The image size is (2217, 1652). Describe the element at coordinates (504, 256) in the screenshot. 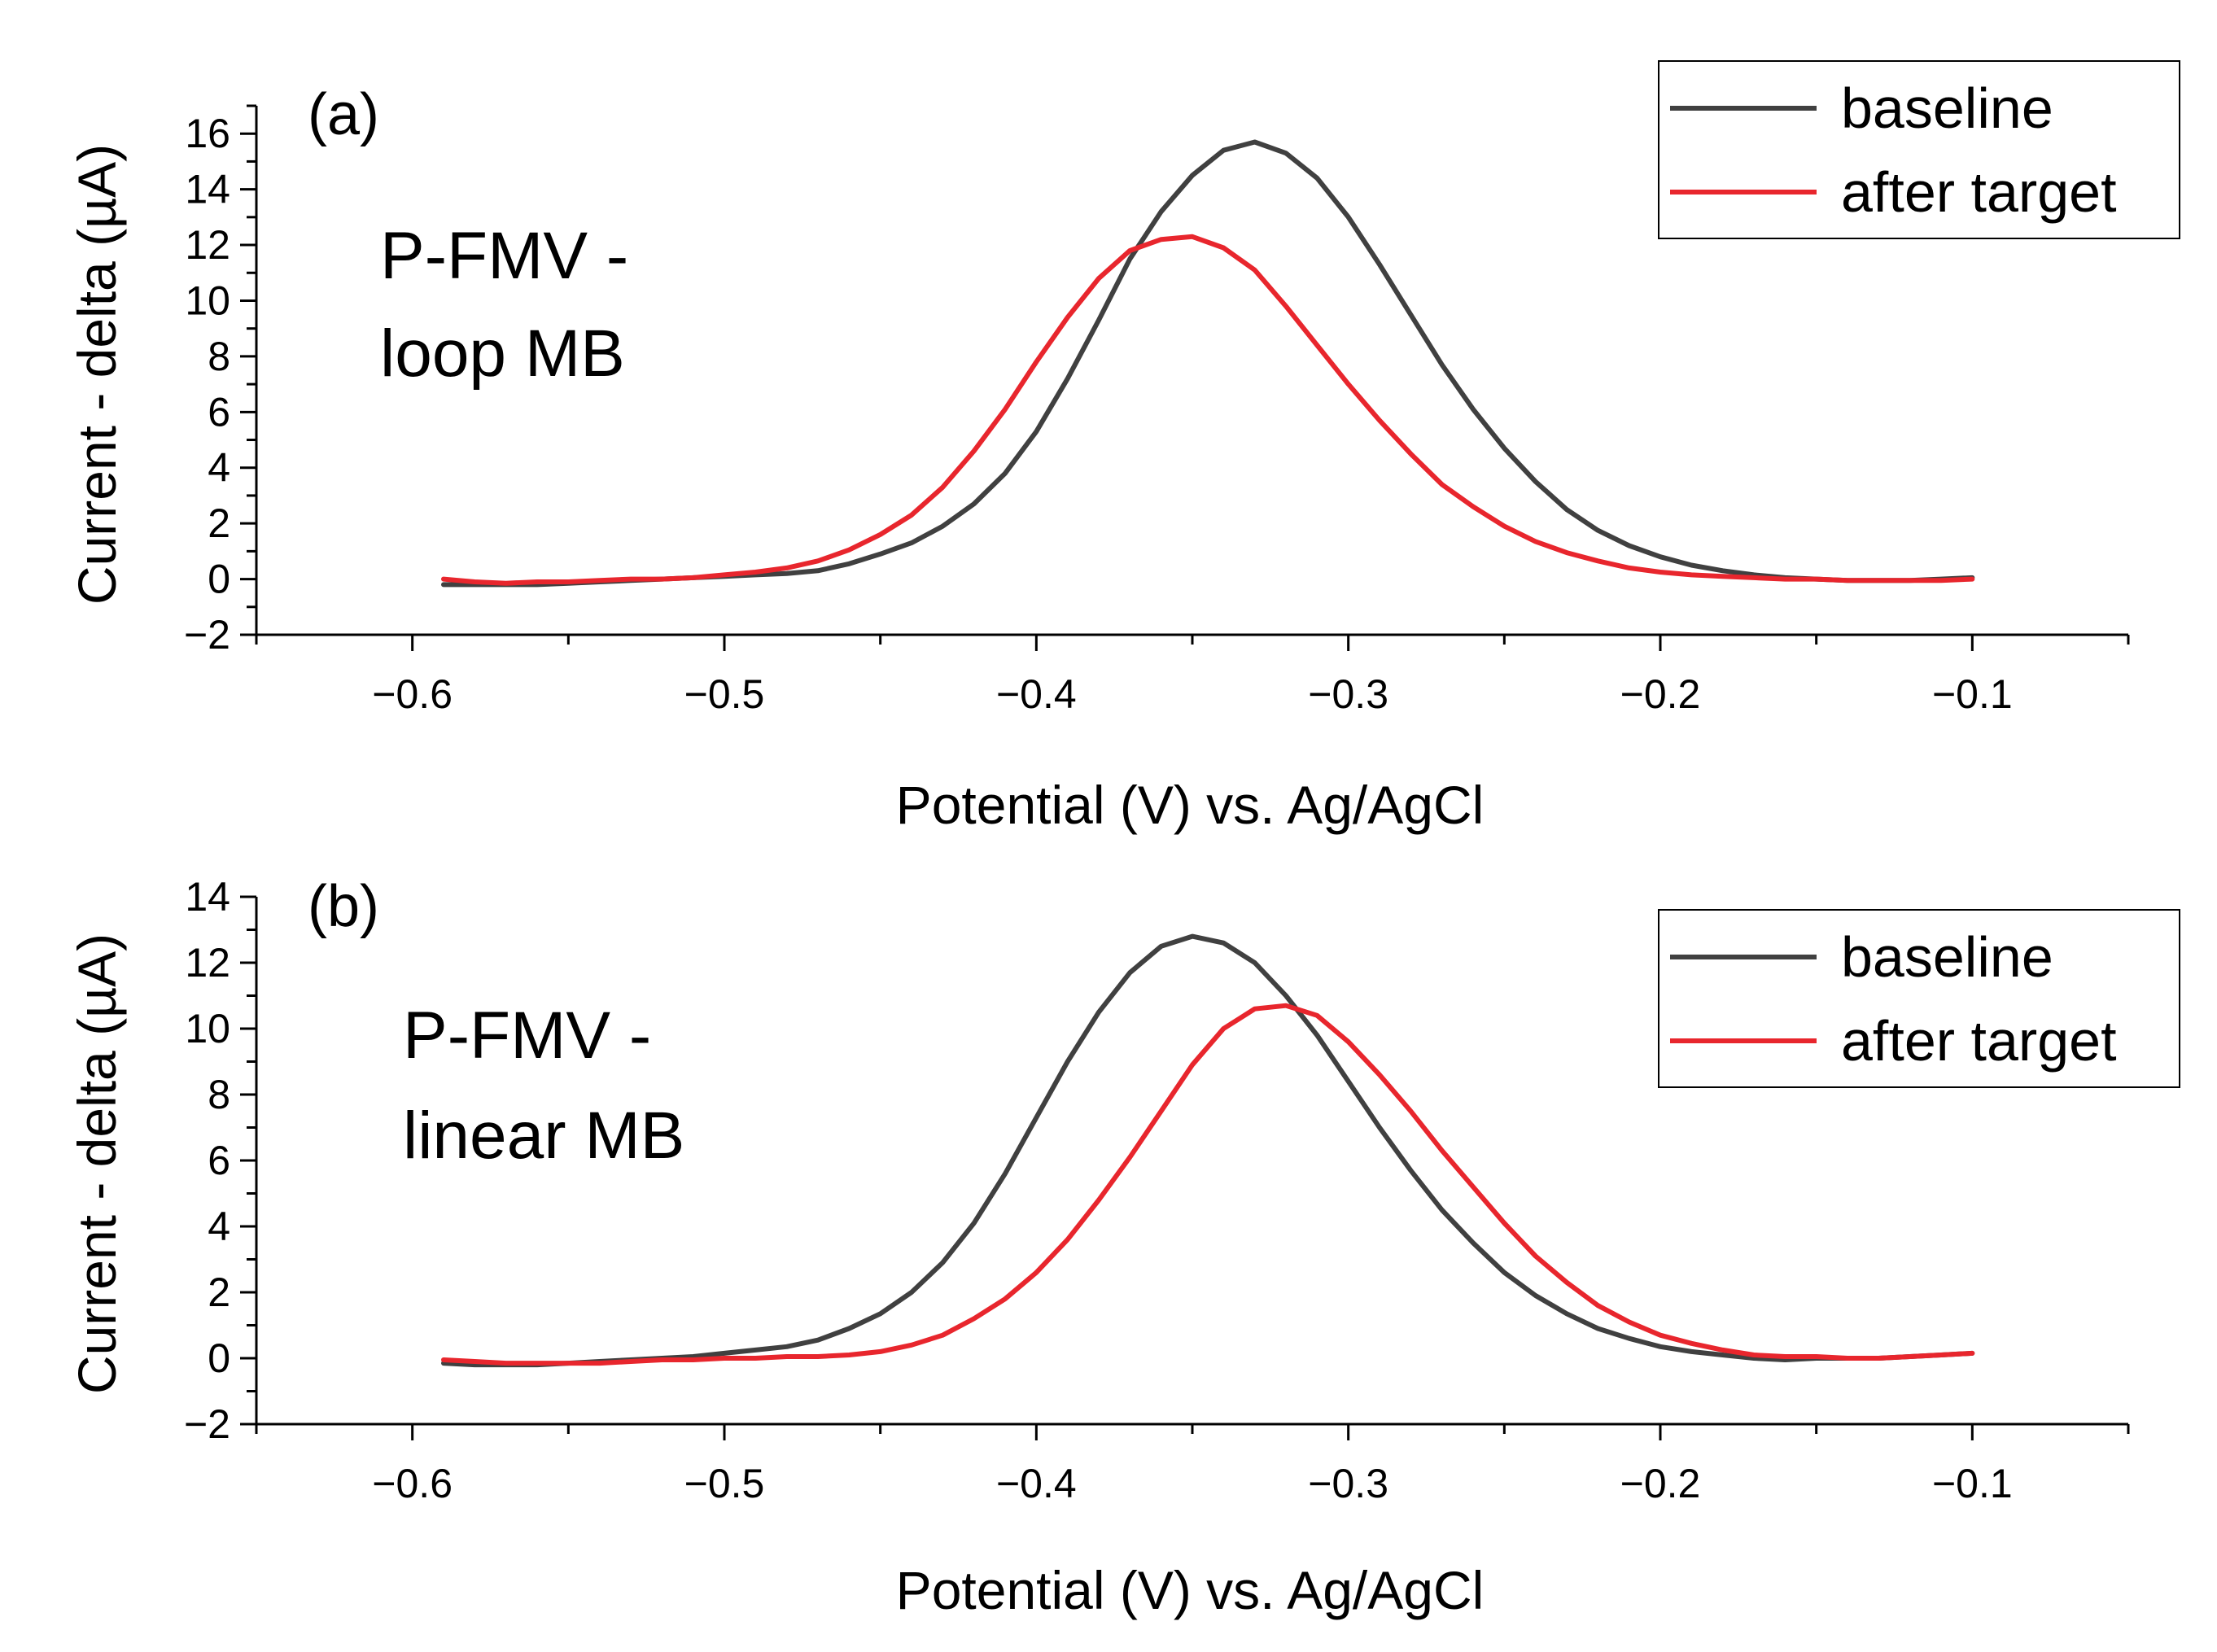

I see `panel-a-annotation-line1: P-FMV -` at that location.